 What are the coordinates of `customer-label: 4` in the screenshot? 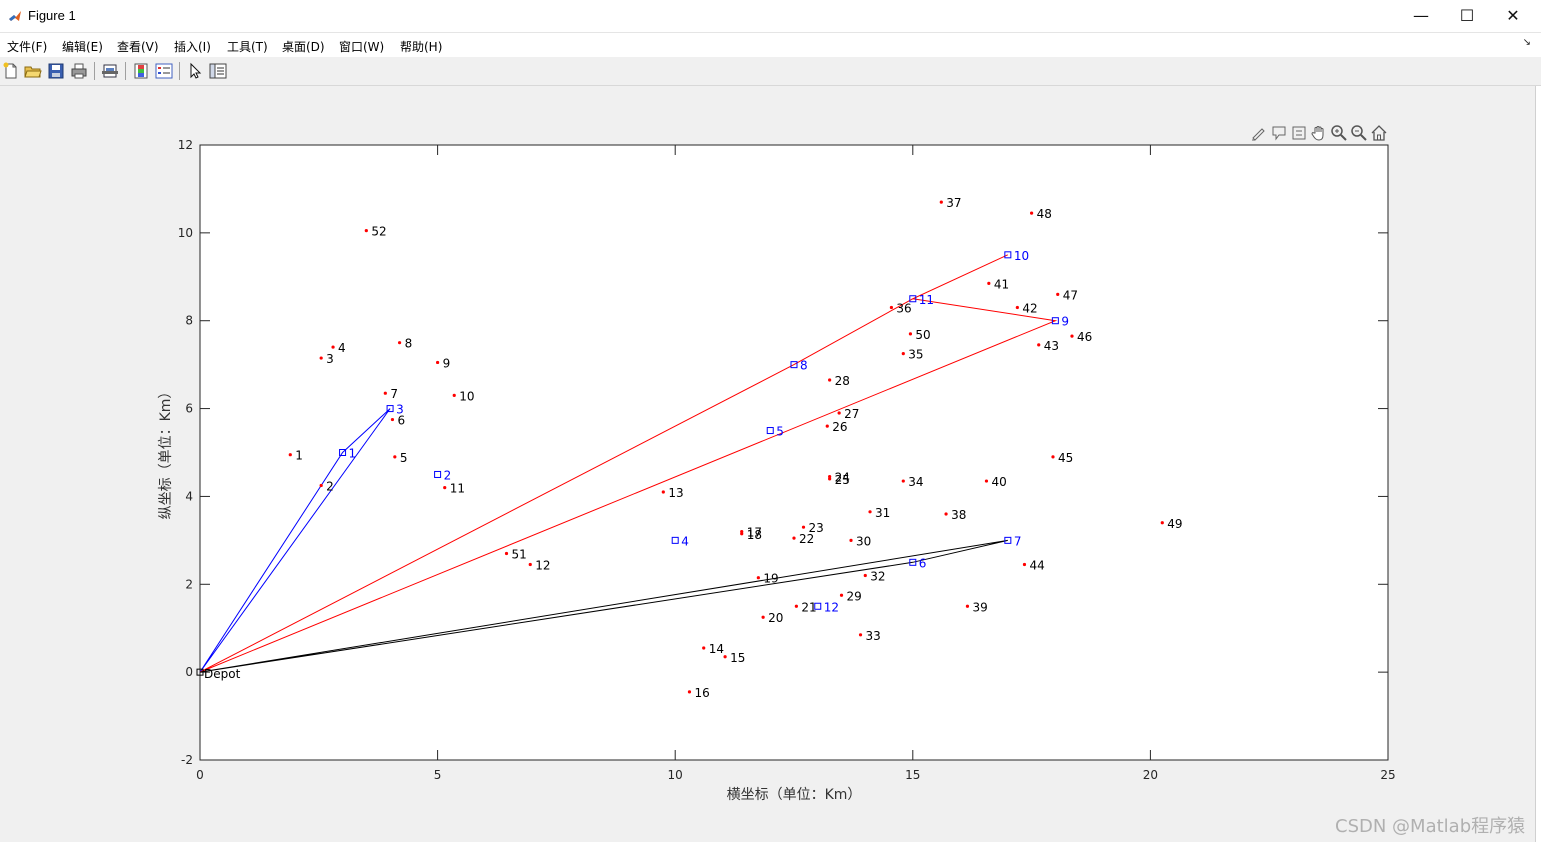 It's located at (342, 348).